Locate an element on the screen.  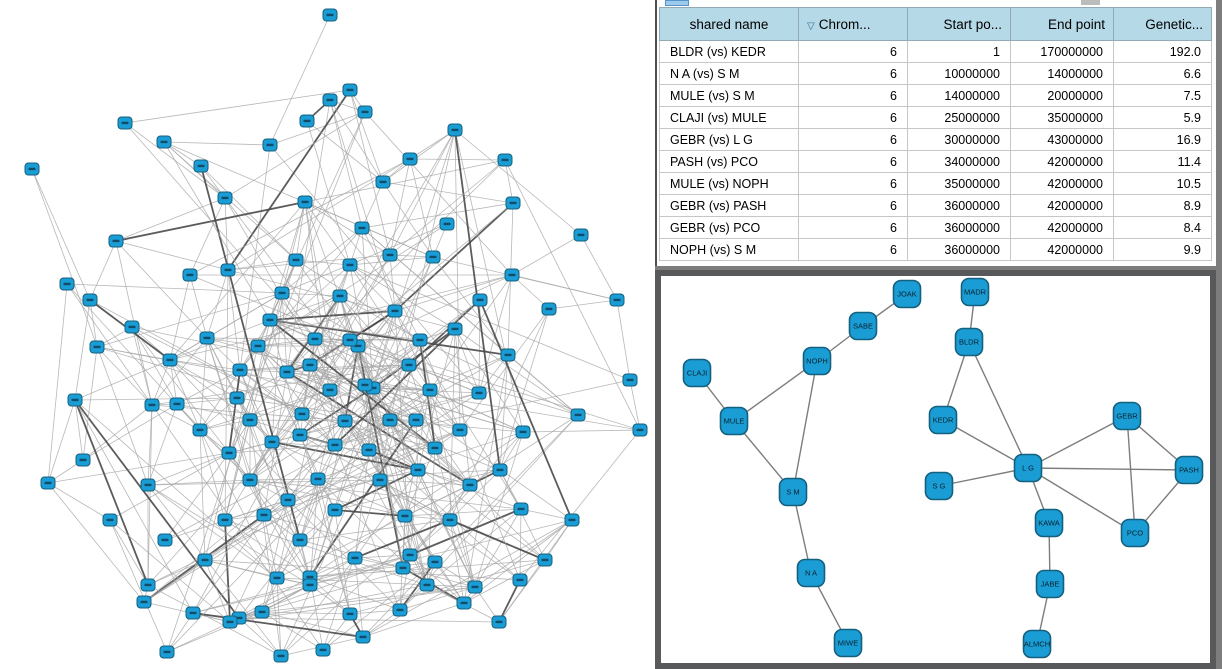
network-edge-gebr-pco is located at coordinates (1131, 474).